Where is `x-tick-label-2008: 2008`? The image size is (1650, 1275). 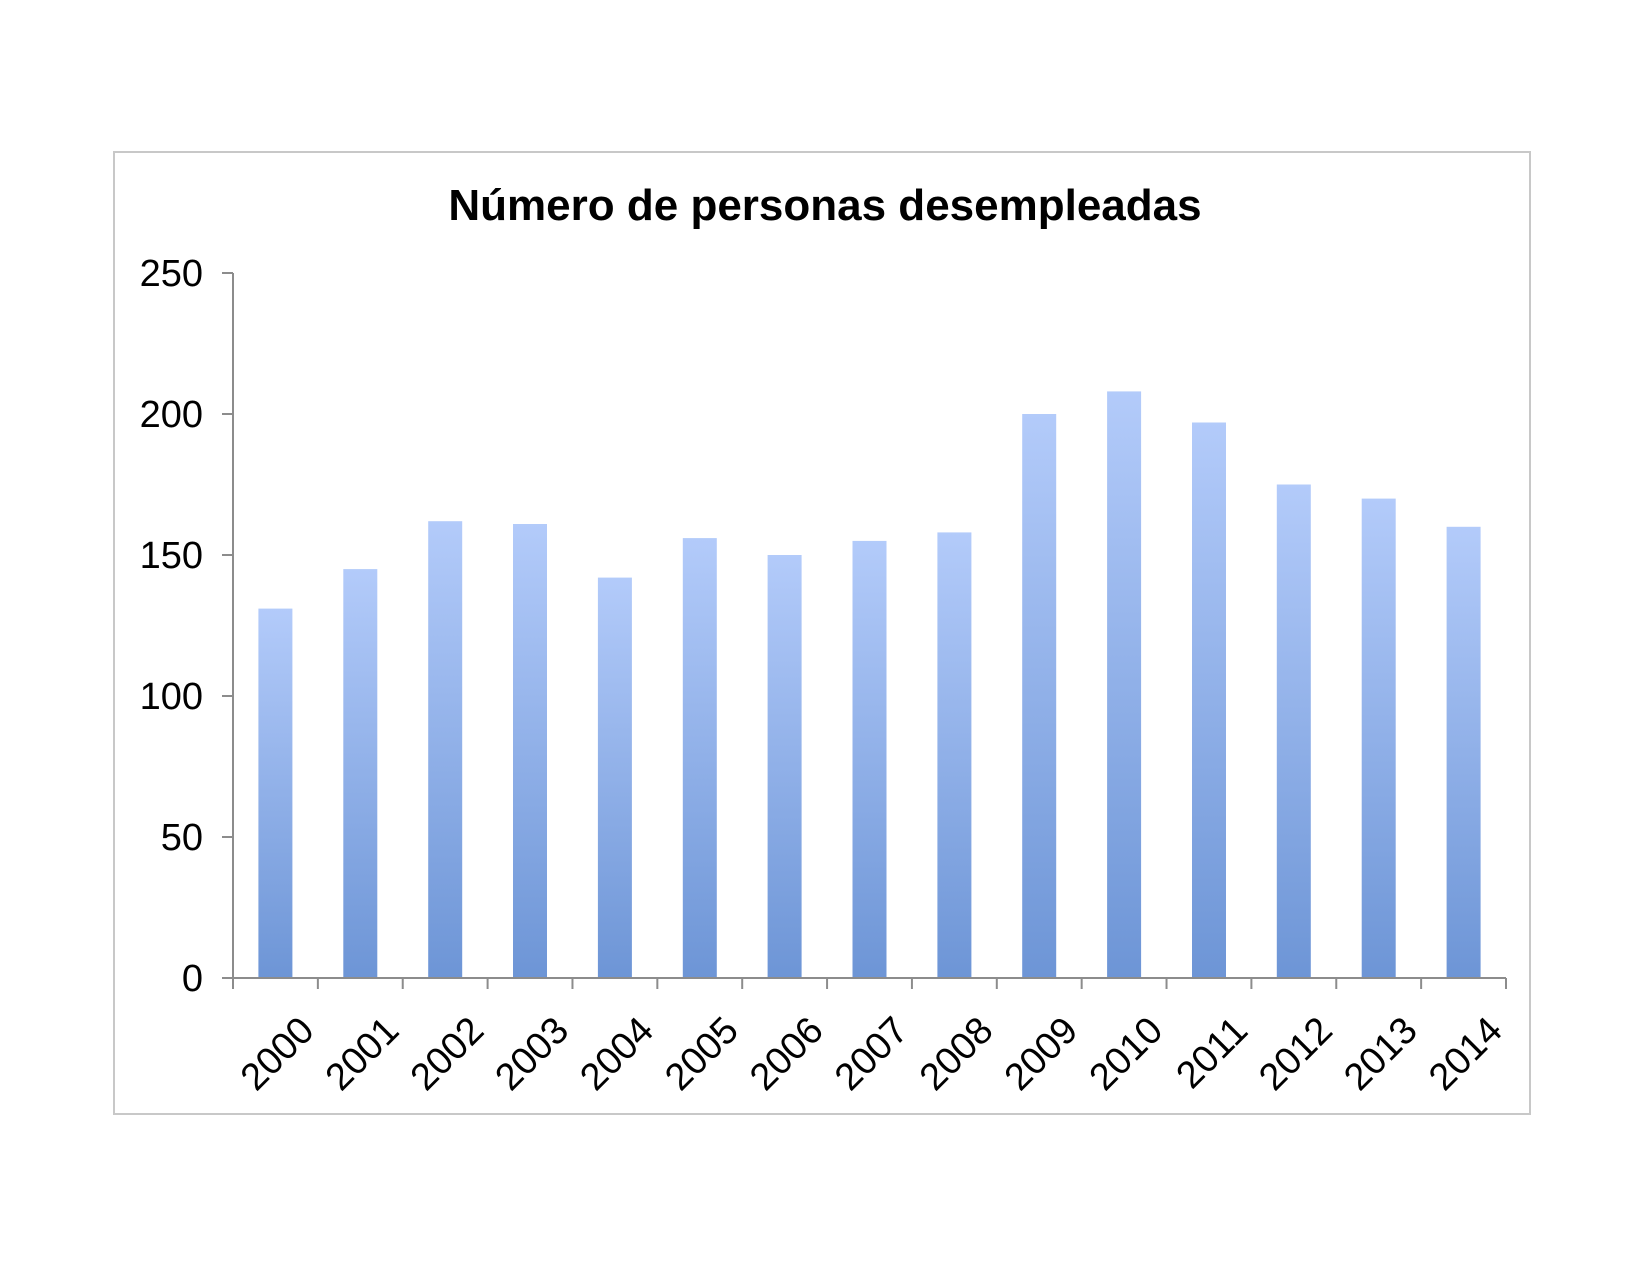
x-tick-label-2008: 2008 is located at coordinates (956, 1053).